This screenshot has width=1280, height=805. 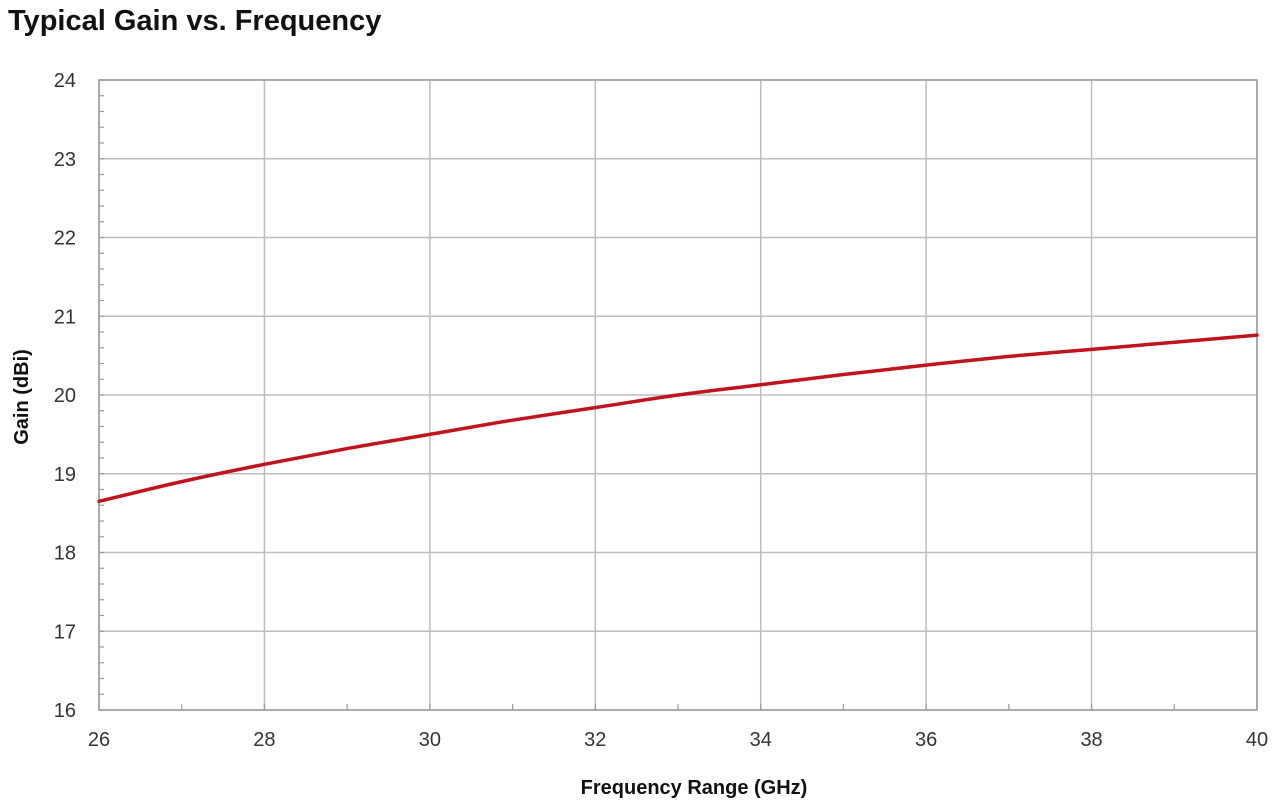 I want to click on x-tick-label-34: 34, so click(x=761, y=740).